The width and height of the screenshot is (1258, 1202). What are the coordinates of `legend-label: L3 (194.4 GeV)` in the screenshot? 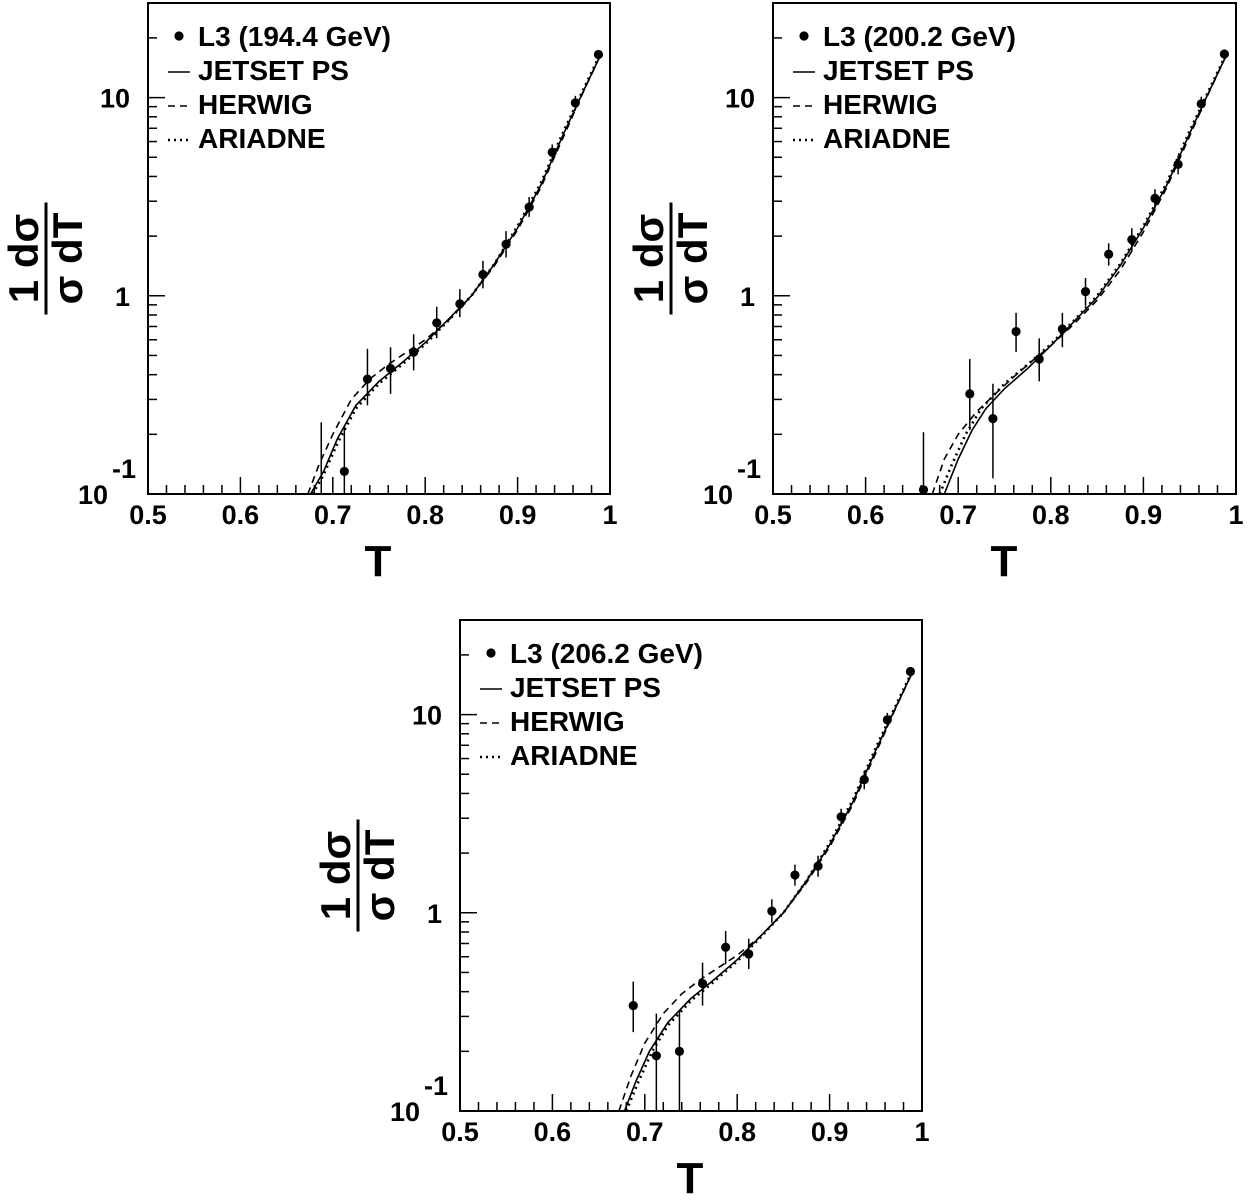 It's located at (294, 36).